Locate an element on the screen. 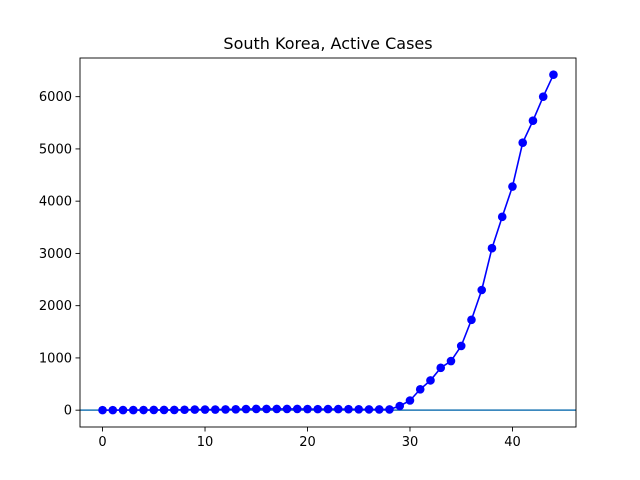 Image resolution: width=640 pixels, height=480 pixels. chart-title: South Korea, Active Cases is located at coordinates (327, 43).